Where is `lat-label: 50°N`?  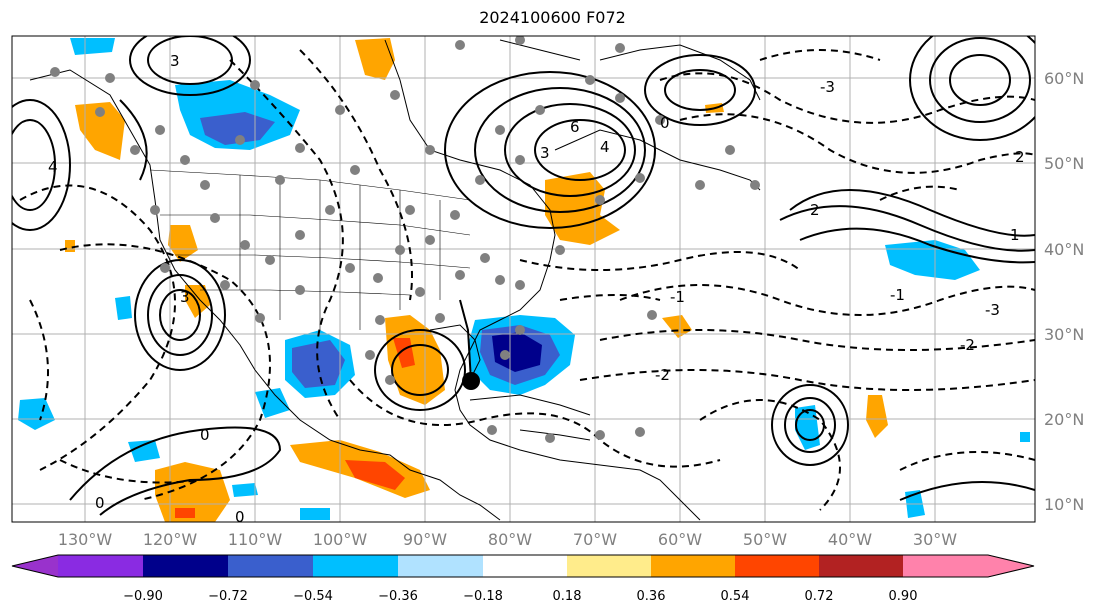
lat-label: 50°N is located at coordinates (1064, 163).